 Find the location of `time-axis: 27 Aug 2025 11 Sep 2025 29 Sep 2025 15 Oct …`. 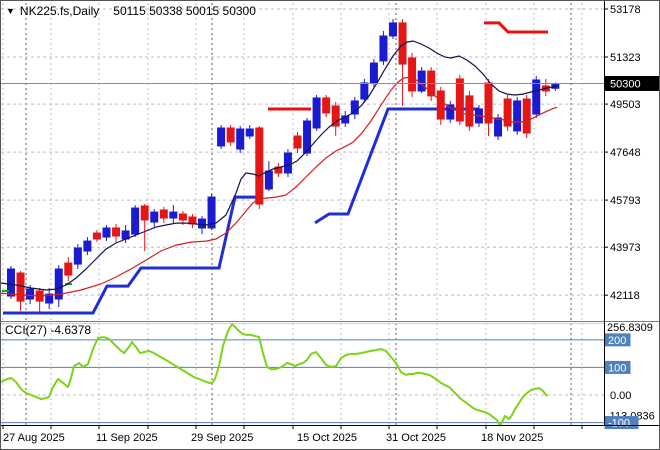

time-axis: 27 Aug 2025 11 Sep 2025 29 Sep 2025 15 Oct … is located at coordinates (273, 438).